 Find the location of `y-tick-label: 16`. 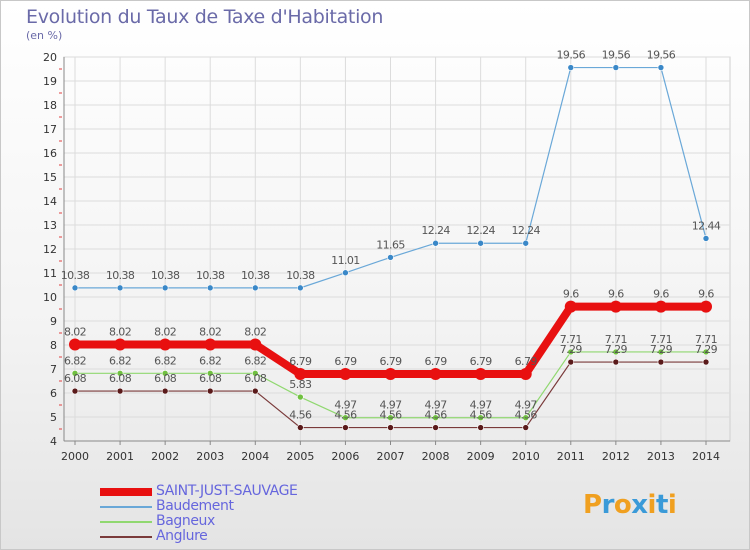

y-tick-label: 16 is located at coordinates (50, 153).